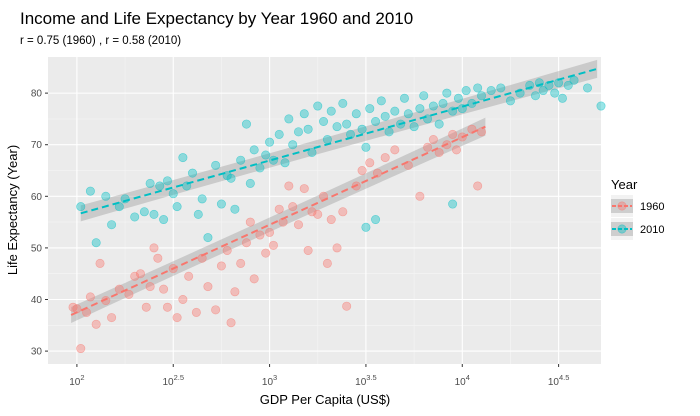 The height and width of the screenshot is (416, 700). Describe the element at coordinates (37, 145) in the screenshot. I see `y-tick-label: 70` at that location.